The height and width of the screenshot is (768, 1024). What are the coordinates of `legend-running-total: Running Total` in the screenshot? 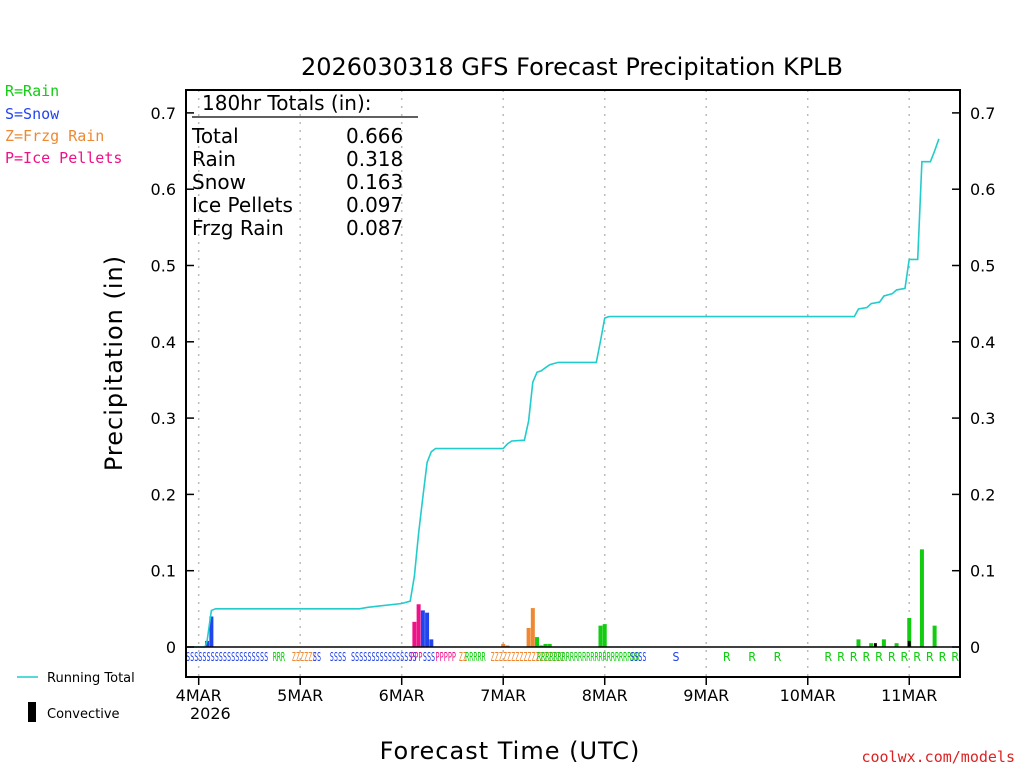 It's located at (91, 678).